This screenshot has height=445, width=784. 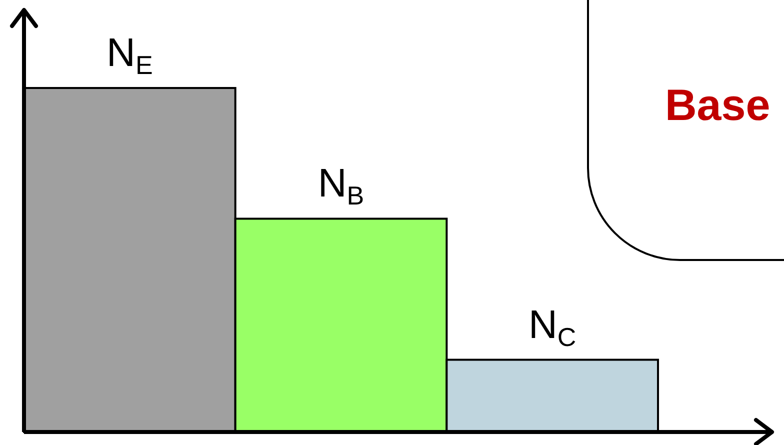 What do you see at coordinates (129, 55) in the screenshot?
I see `x-tick-label: N$_{E}$` at bounding box center [129, 55].